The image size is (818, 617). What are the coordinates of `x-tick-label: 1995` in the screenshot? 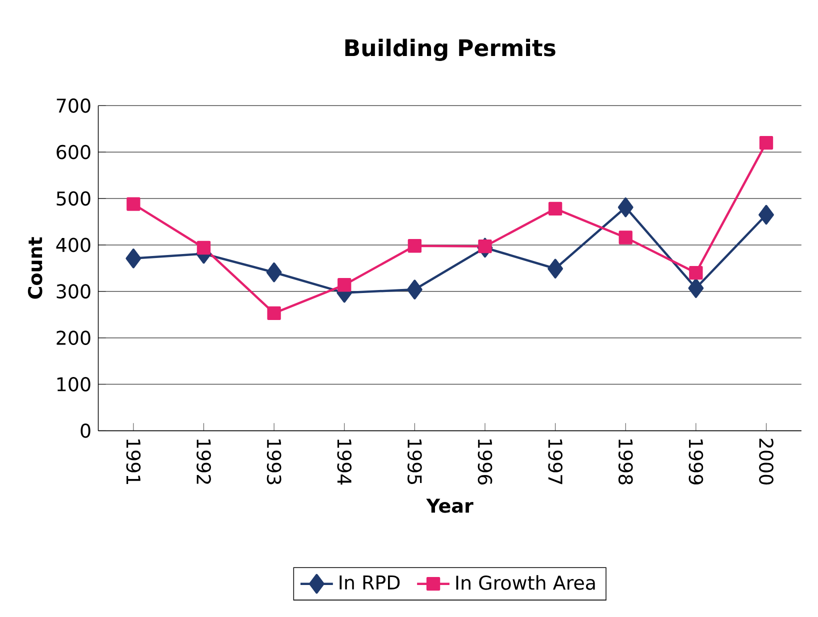 It's located at (415, 462).